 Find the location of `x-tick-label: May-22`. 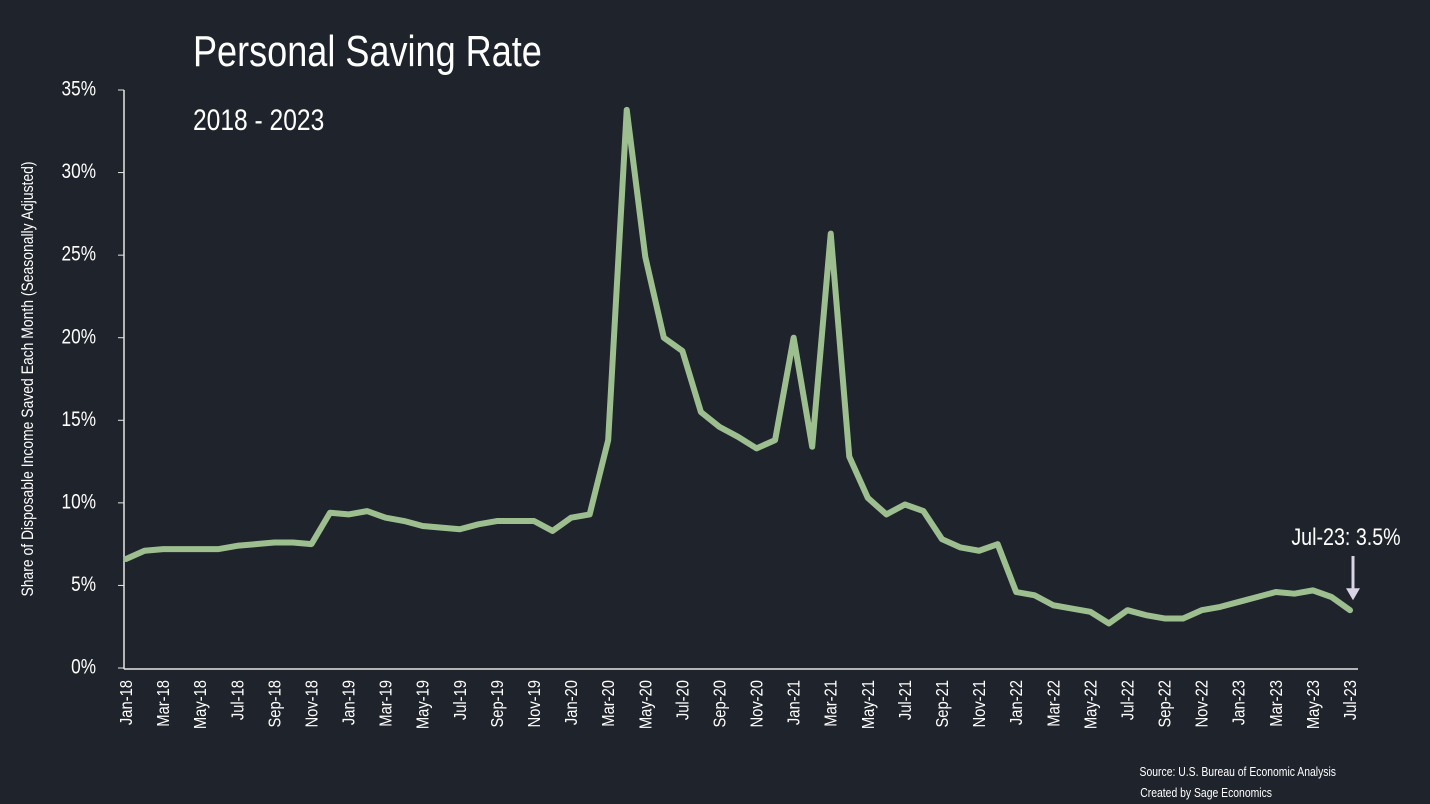

x-tick-label: May-22 is located at coordinates (1091, 704).